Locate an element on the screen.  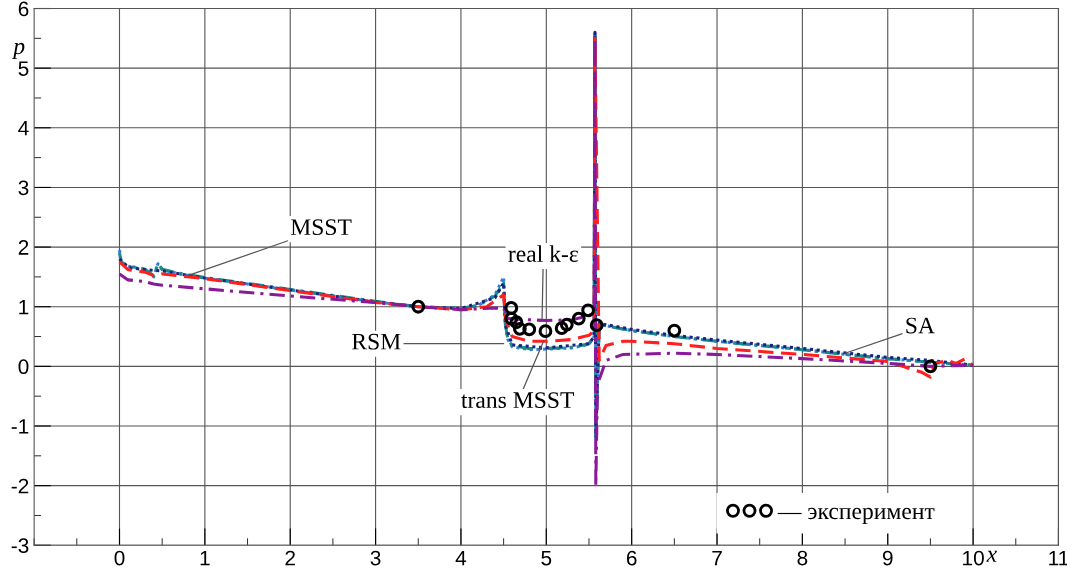
annotation: MSST is located at coordinates (321, 227).